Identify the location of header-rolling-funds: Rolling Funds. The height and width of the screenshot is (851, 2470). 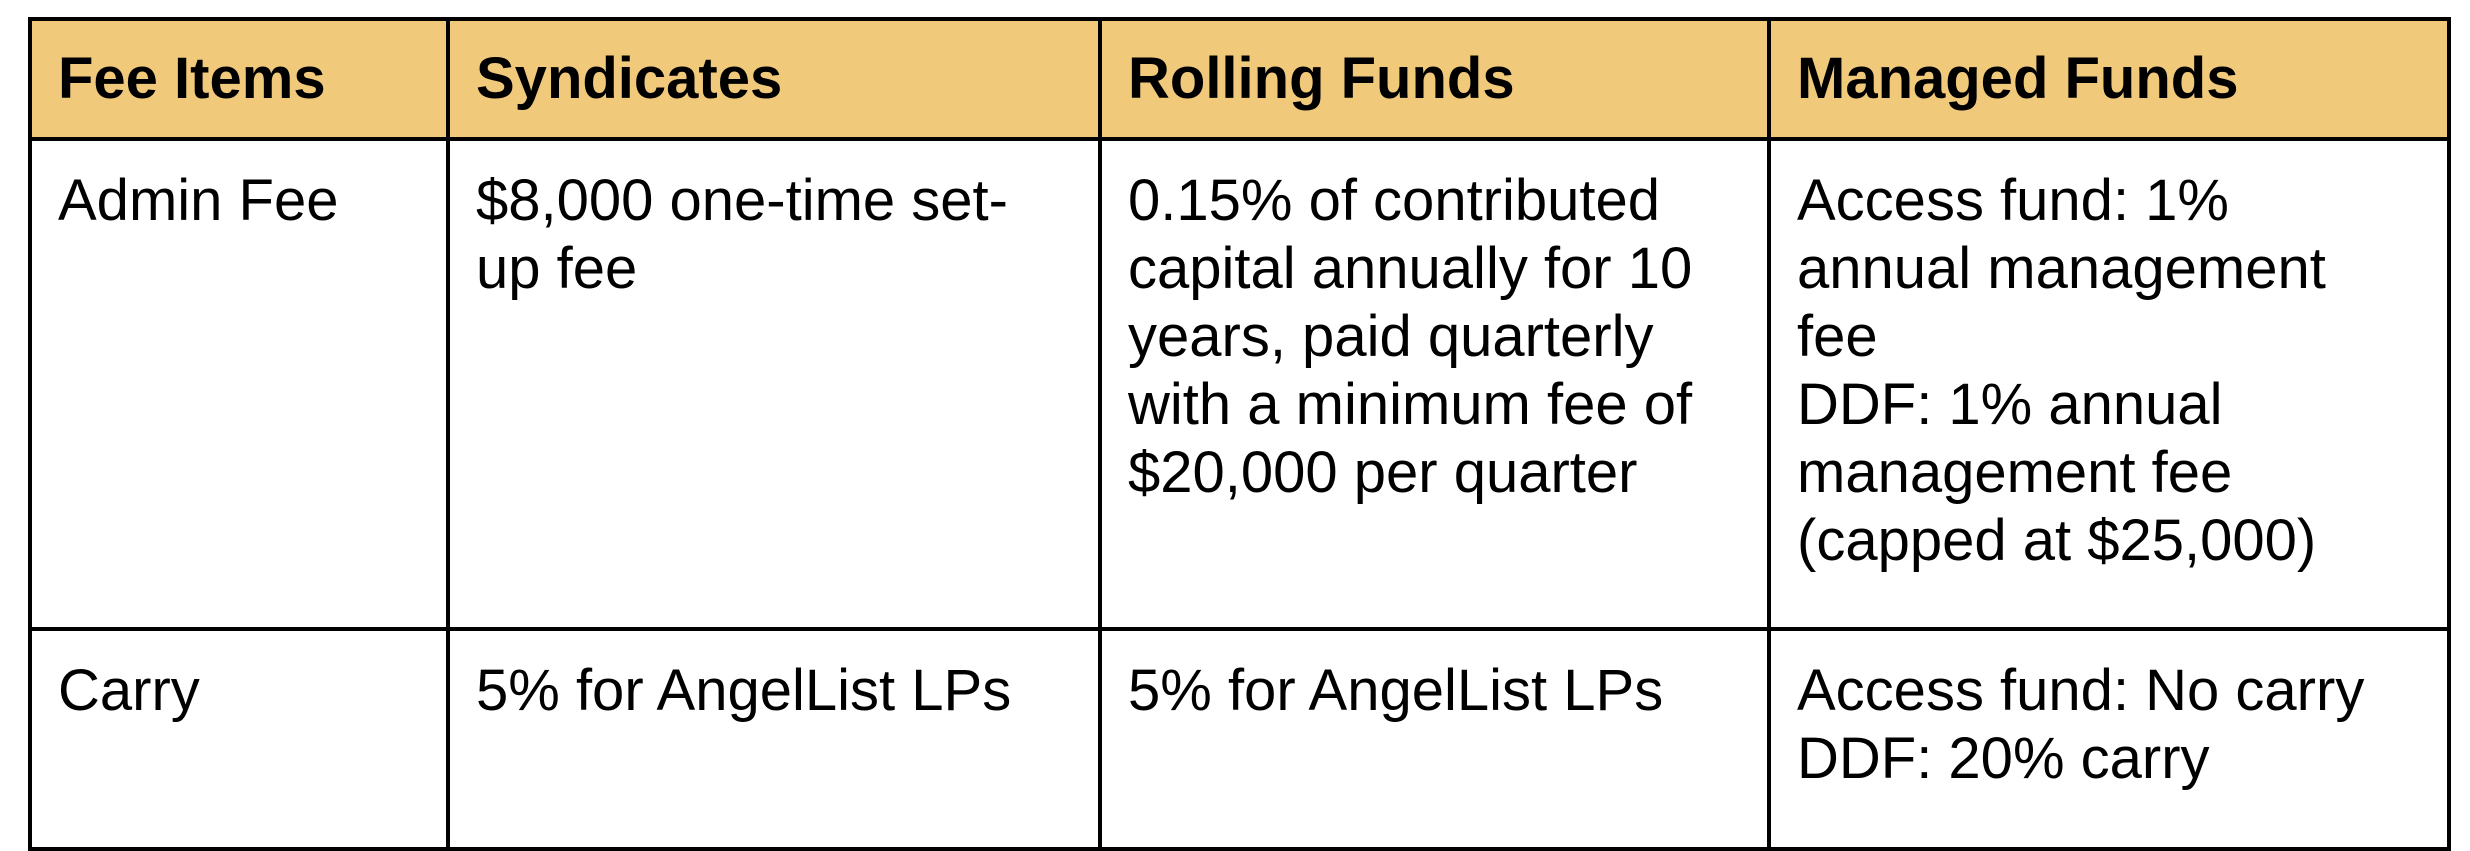
(1434, 79).